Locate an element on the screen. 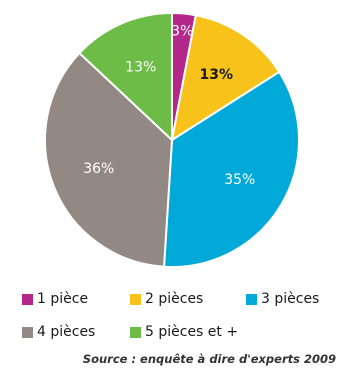 This screenshot has height=374, width=344. legend-swatch-4-pieces is located at coordinates (27, 332).